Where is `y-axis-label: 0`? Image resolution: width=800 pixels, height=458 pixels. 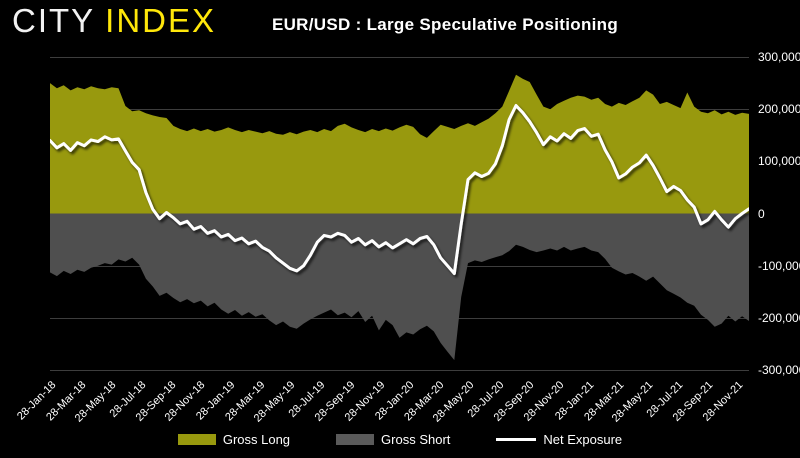 y-axis-label: 0 is located at coordinates (761, 213).